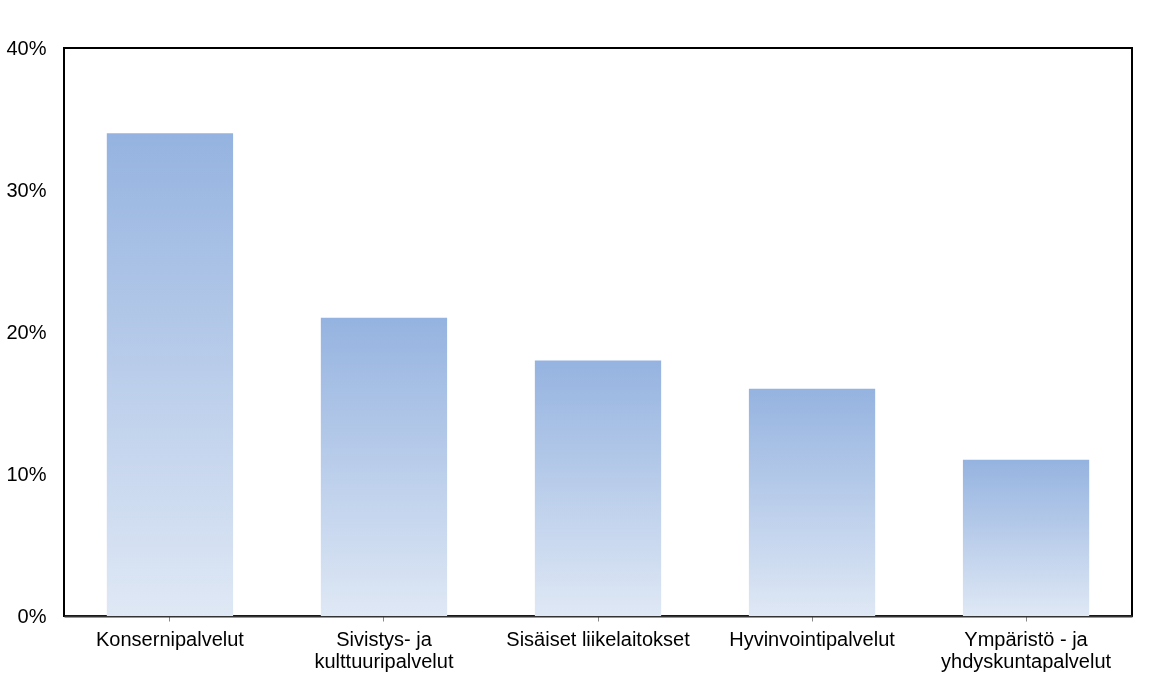  What do you see at coordinates (384, 649) in the screenshot?
I see `x-tick-label: Sivistys- ja kulttuuripalvelut` at bounding box center [384, 649].